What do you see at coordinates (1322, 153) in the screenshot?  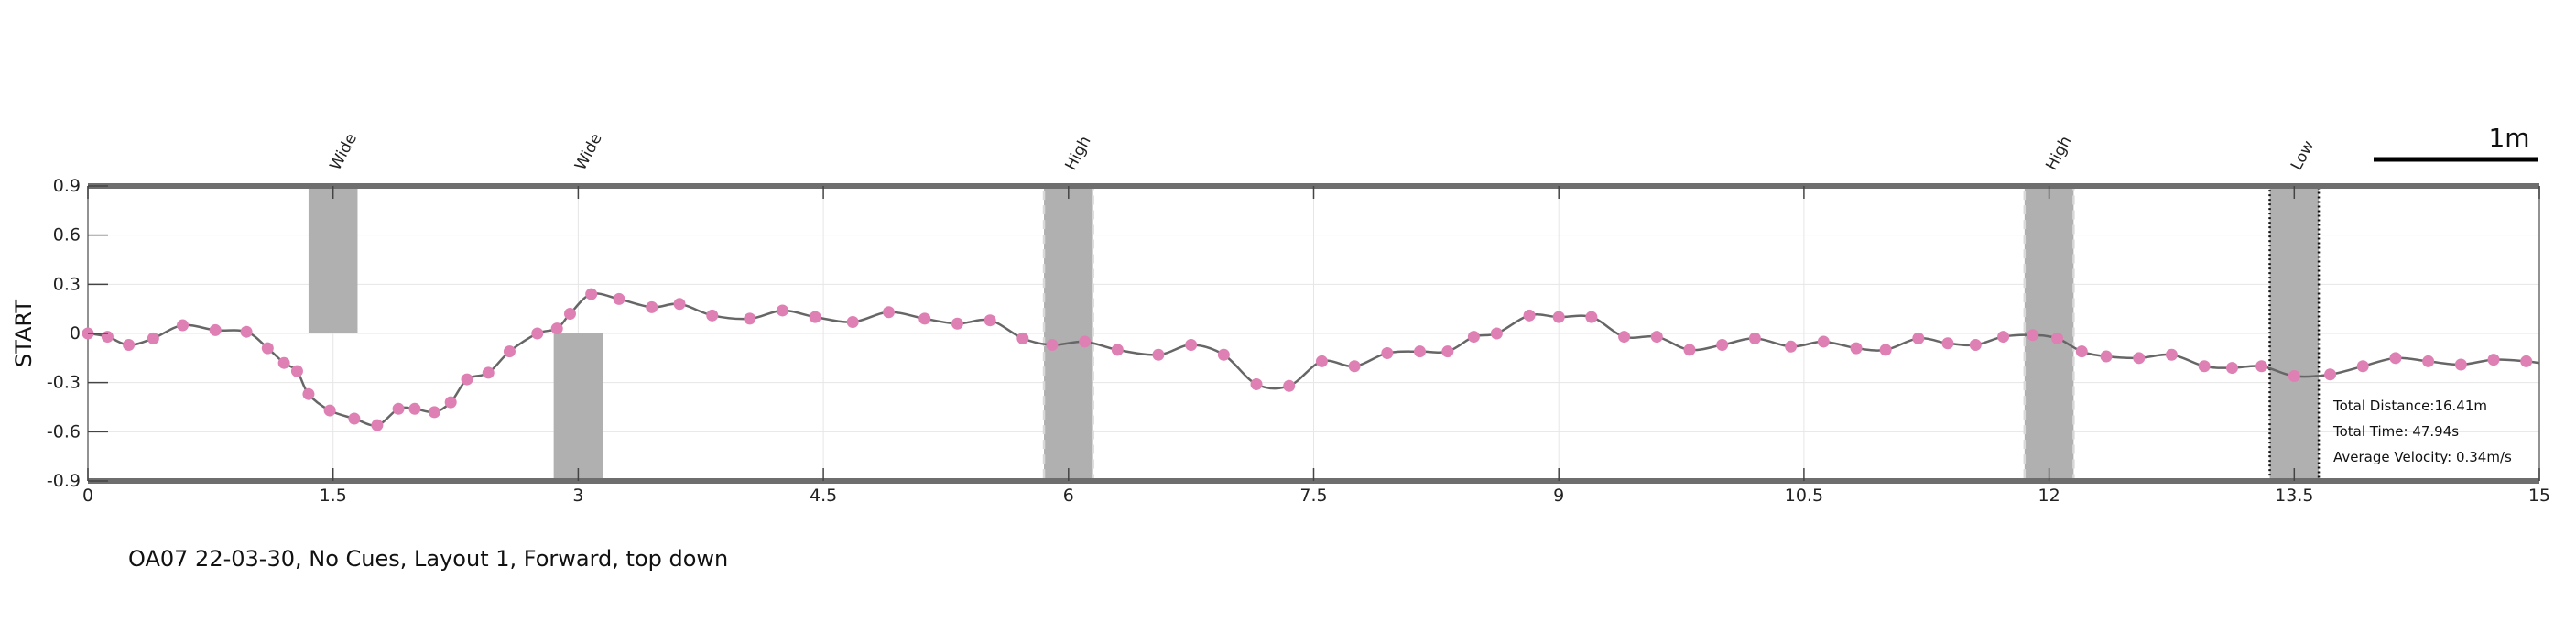 I see `obstacle-labels: Wide Wide High High Low` at bounding box center [1322, 153].